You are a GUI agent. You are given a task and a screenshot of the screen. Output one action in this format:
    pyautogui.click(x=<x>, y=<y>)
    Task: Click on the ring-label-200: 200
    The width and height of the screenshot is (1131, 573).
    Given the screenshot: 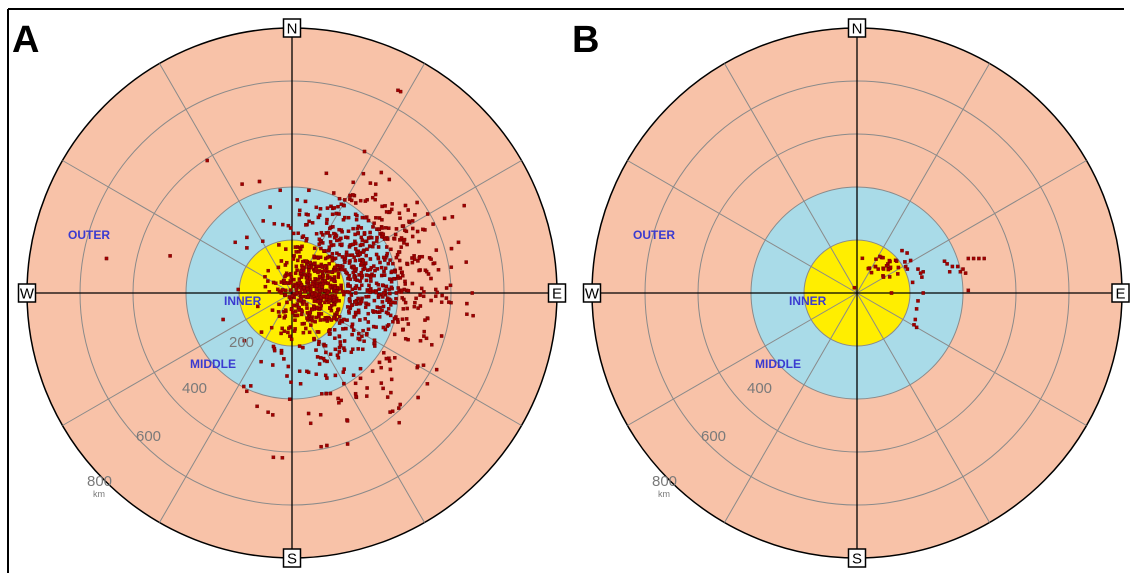 What is the action you would take?
    pyautogui.click(x=241, y=342)
    